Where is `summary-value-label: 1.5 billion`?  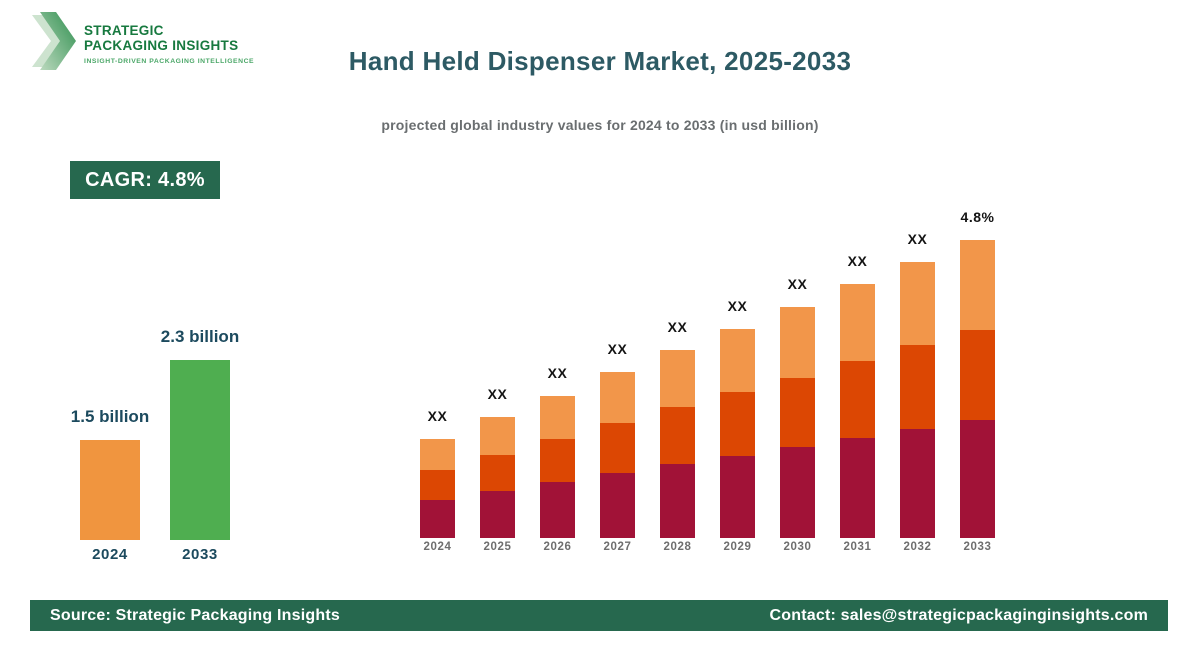
summary-value-label: 1.5 billion is located at coordinates (110, 416).